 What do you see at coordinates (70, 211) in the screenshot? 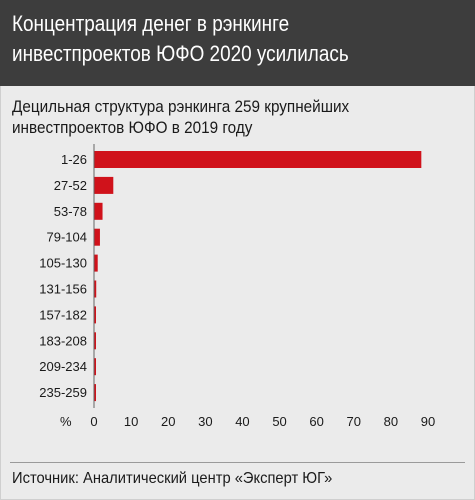
I see `category-label: 53-78` at bounding box center [70, 211].